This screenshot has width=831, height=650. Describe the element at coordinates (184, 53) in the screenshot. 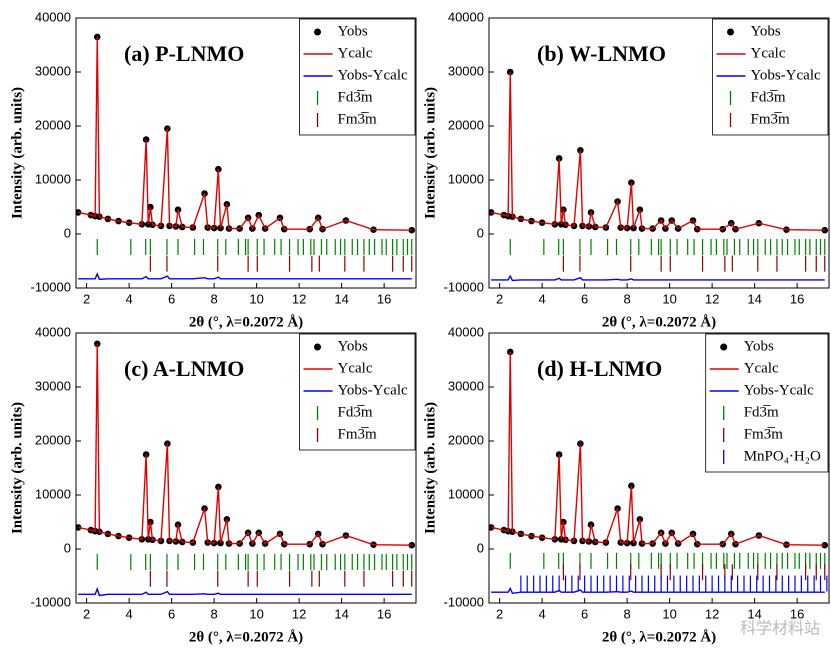

I see `panel-title: (a) P-LNMO` at that location.